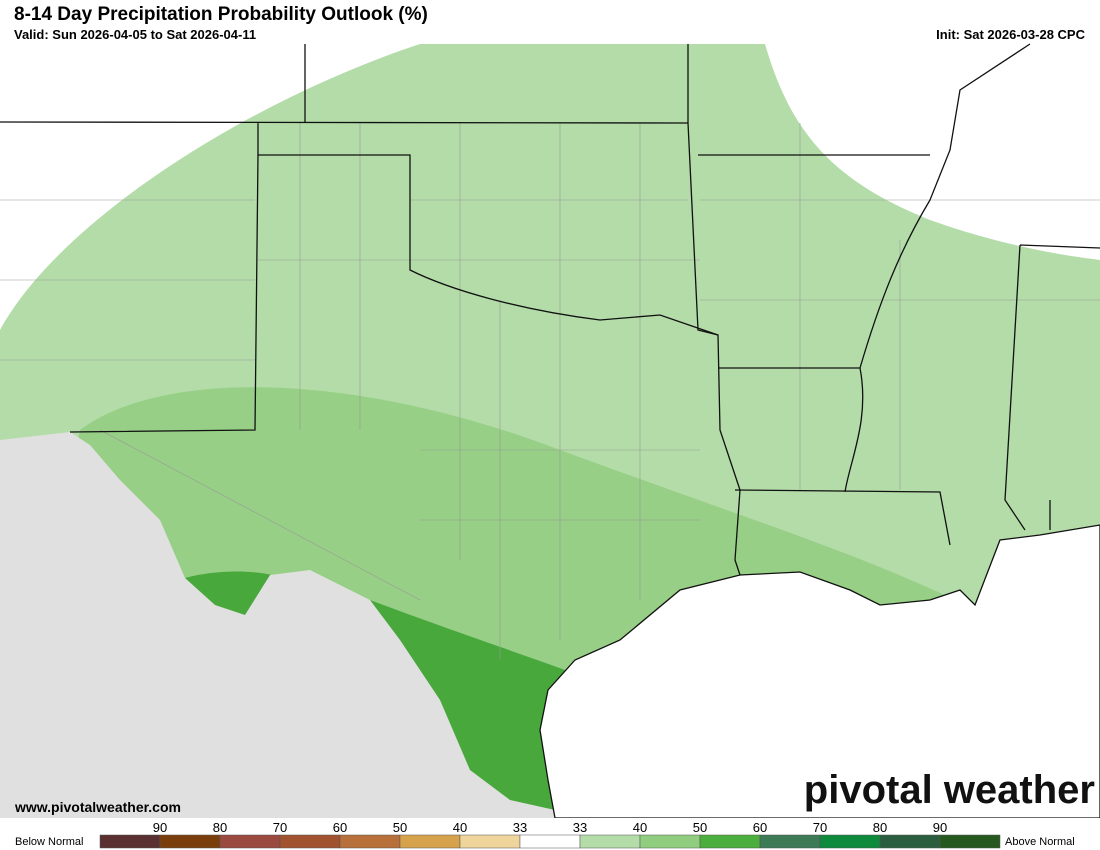 This screenshot has width=1100, height=850. What do you see at coordinates (1040, 842) in the screenshot?
I see `above-normal-label: Above Normal` at bounding box center [1040, 842].